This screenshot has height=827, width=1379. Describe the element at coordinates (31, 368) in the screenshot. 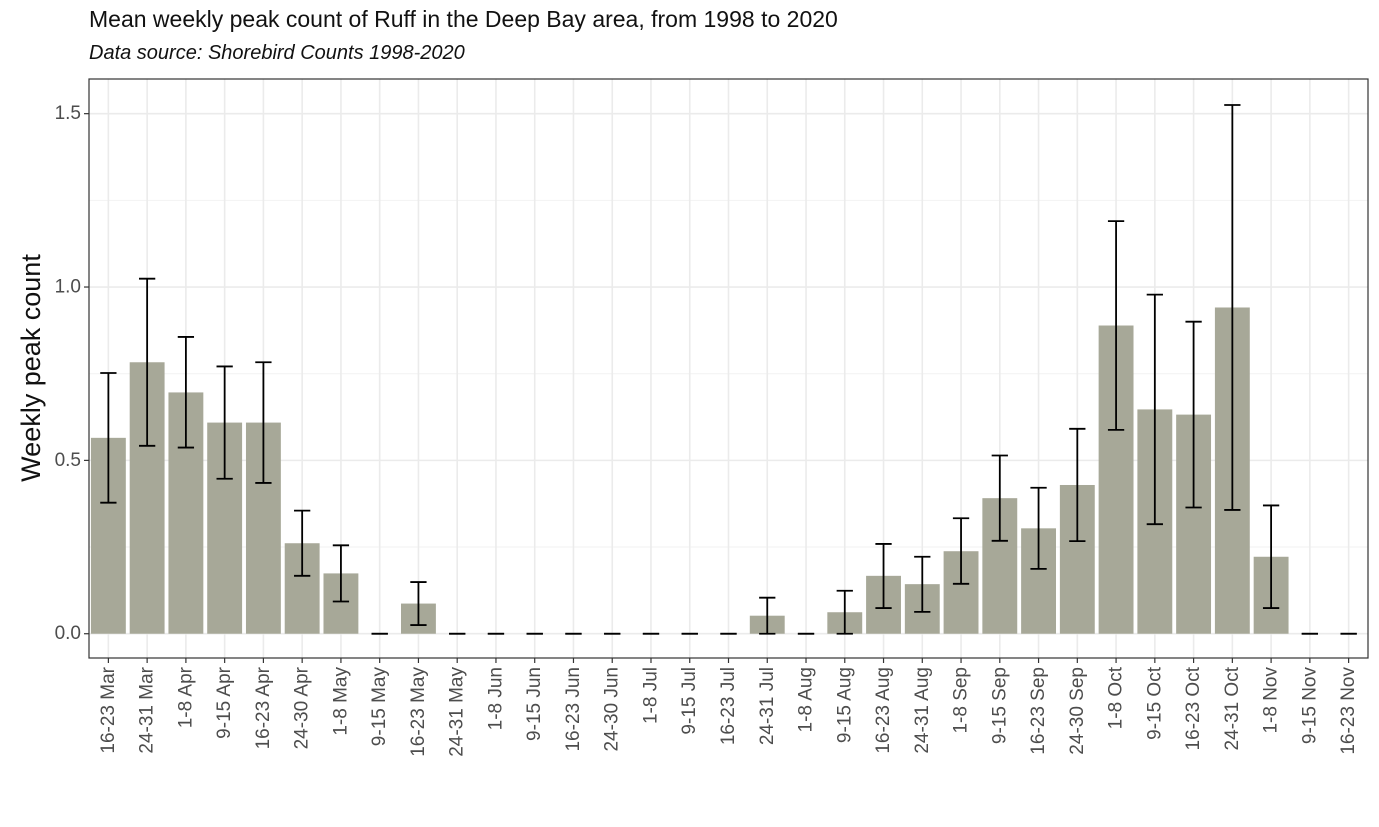

I see `y-axis-title: Weekly peak count` at that location.